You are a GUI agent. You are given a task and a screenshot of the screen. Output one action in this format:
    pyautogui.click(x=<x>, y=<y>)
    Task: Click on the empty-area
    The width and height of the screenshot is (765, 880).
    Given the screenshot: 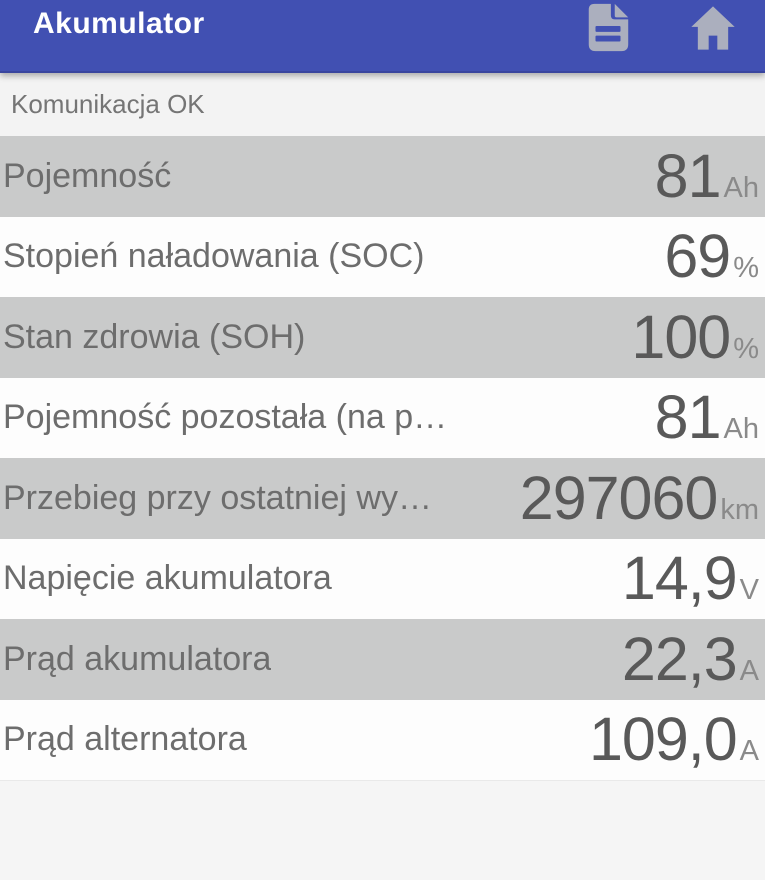 What is the action you would take?
    pyautogui.click(x=382, y=830)
    